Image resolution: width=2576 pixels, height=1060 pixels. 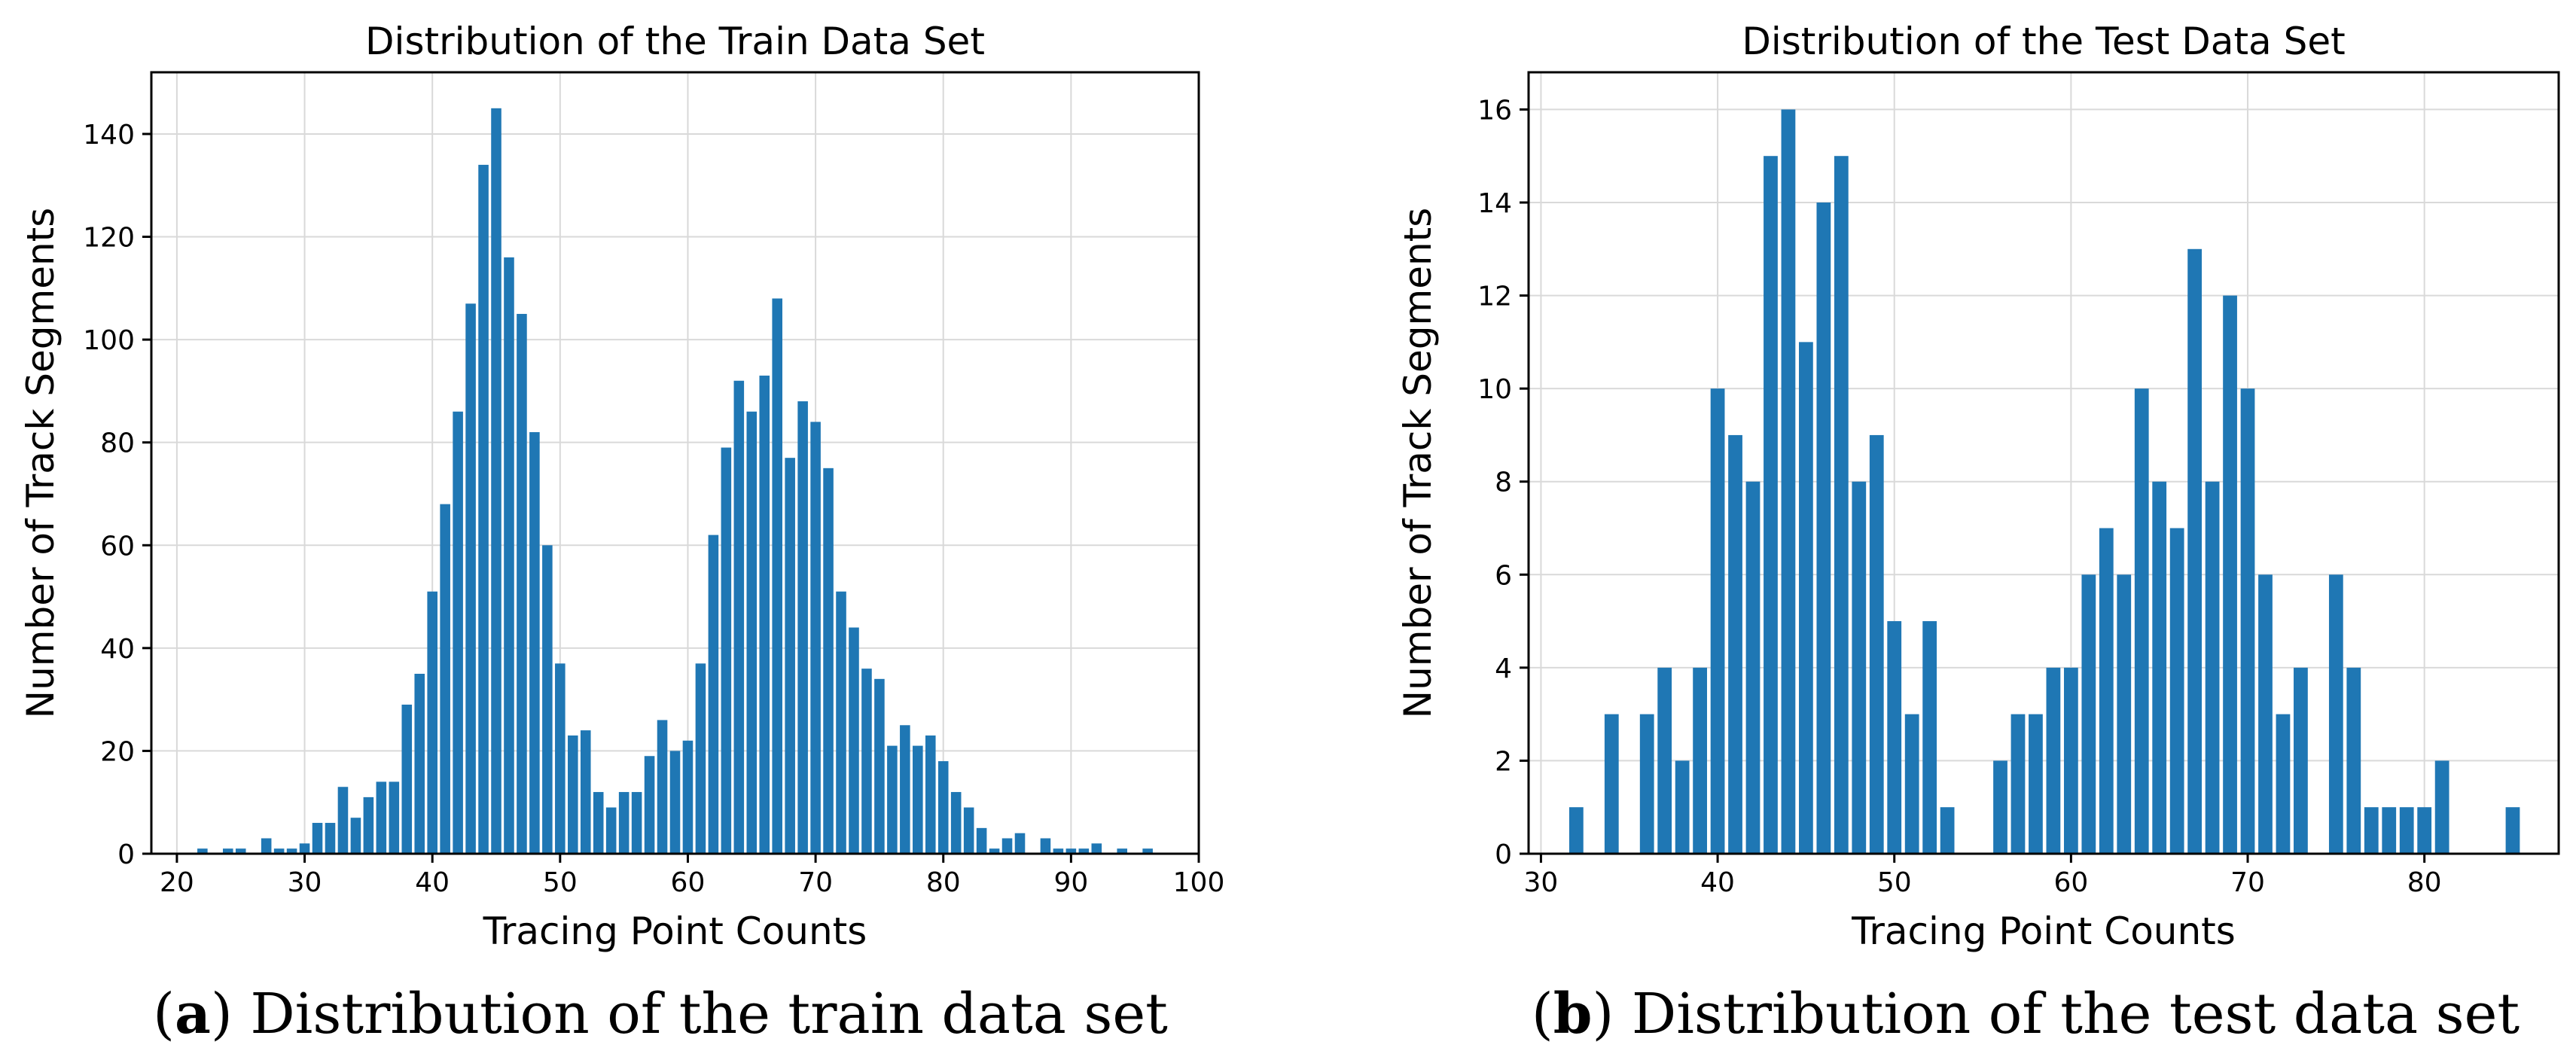 I want to click on train-y-ticks: 0 20 40 60 80 100 120 140, so click(x=117, y=495).